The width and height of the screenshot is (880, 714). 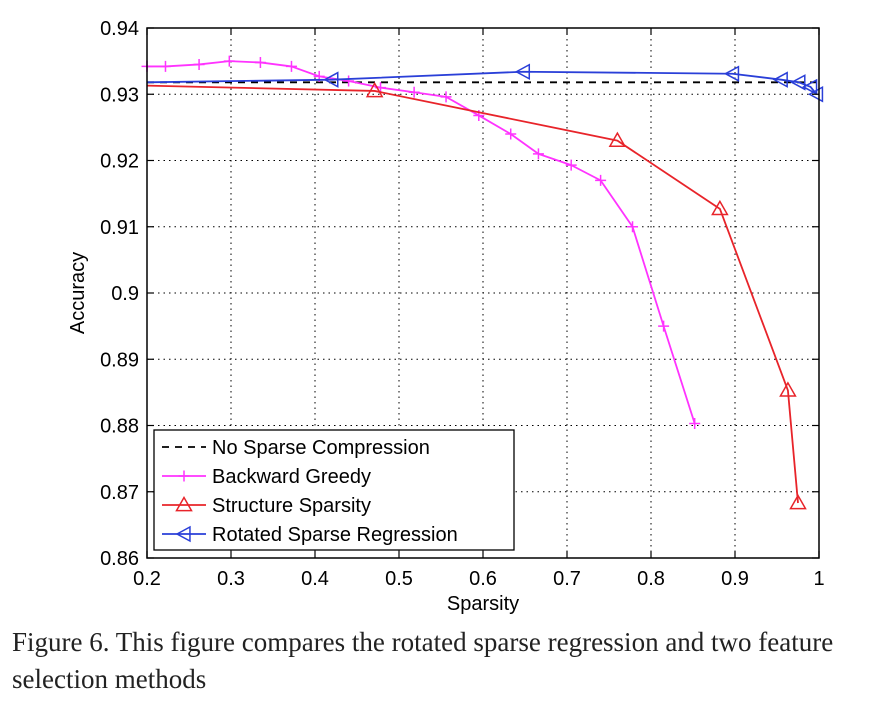 What do you see at coordinates (483, 604) in the screenshot?
I see `x-axis-label: Sparsity` at bounding box center [483, 604].